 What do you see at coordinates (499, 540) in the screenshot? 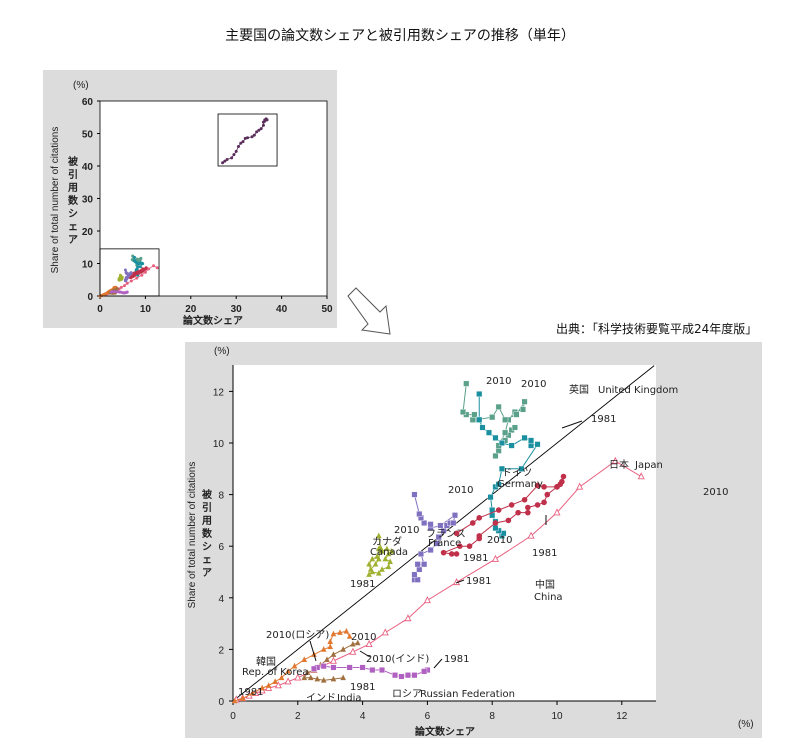
I see `label-japan-2010: 2010` at bounding box center [499, 540].